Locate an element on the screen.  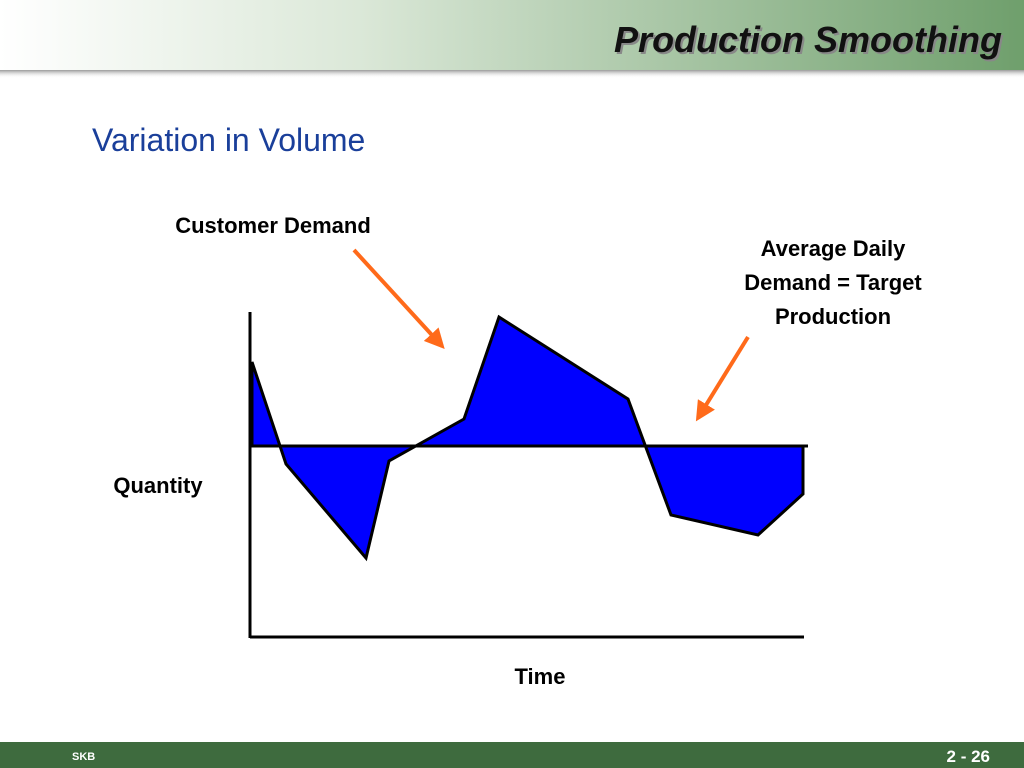
target-label: Average Daily is located at coordinates (833, 248).